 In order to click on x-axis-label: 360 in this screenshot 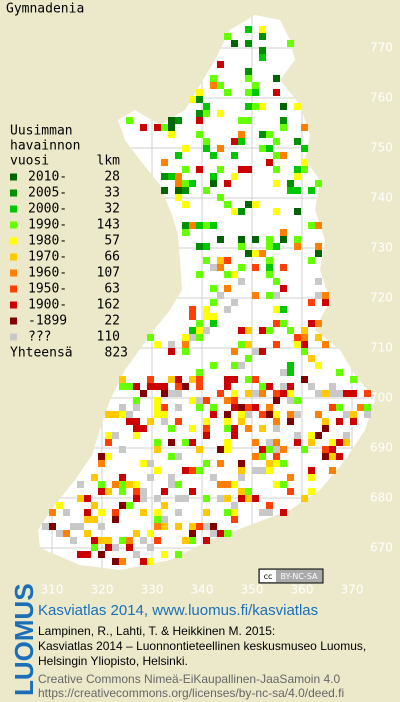, I will do `click(302, 590)`.